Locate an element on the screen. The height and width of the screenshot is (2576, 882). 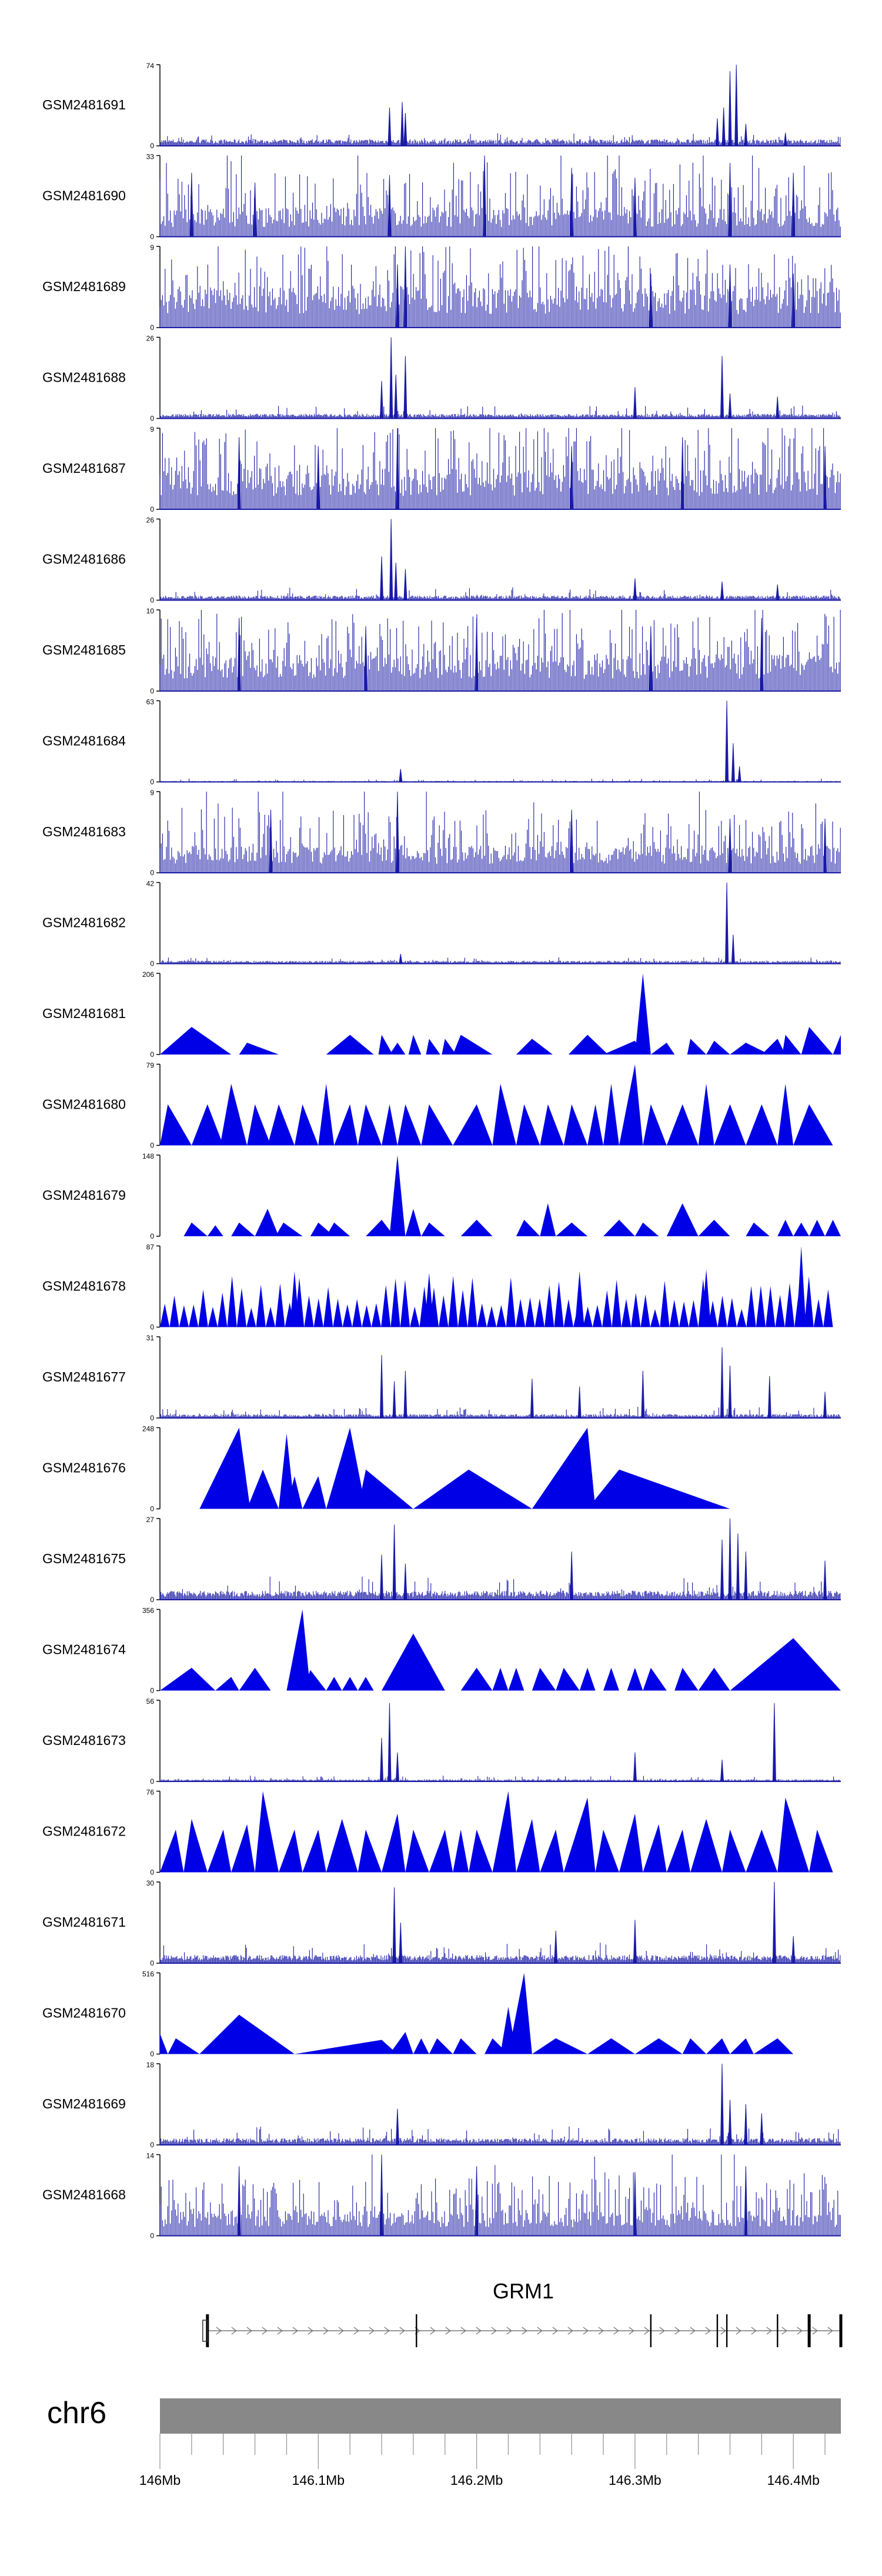
track-name-label: GSM2481690 is located at coordinates (84, 195).